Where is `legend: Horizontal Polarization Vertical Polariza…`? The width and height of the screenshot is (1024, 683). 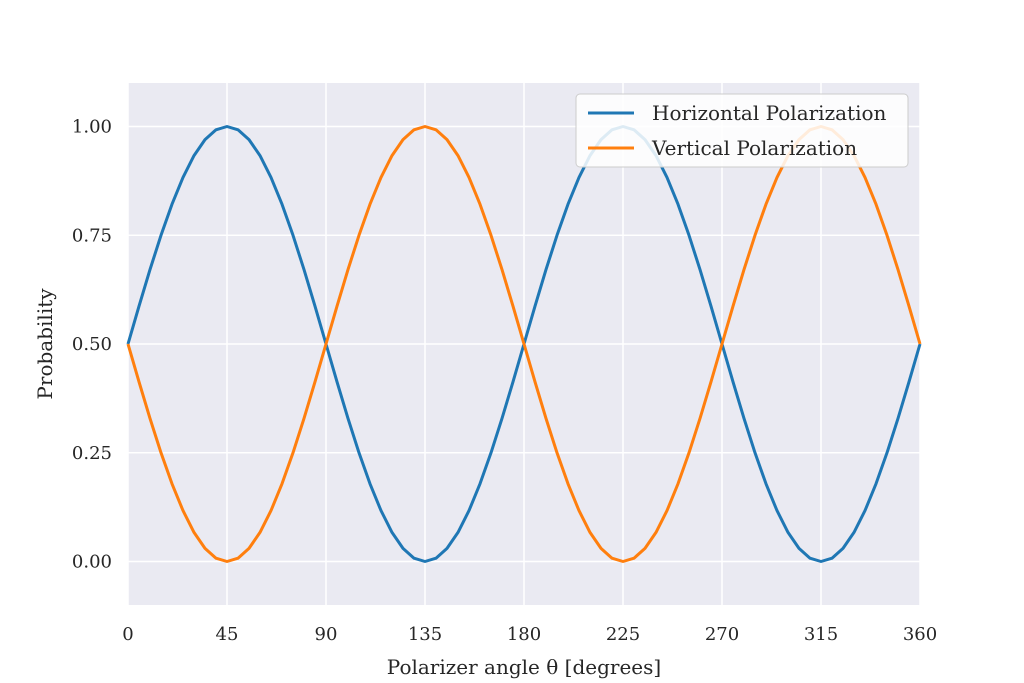
legend: Horizontal Polarization Vertical Polariza… is located at coordinates (742, 130).